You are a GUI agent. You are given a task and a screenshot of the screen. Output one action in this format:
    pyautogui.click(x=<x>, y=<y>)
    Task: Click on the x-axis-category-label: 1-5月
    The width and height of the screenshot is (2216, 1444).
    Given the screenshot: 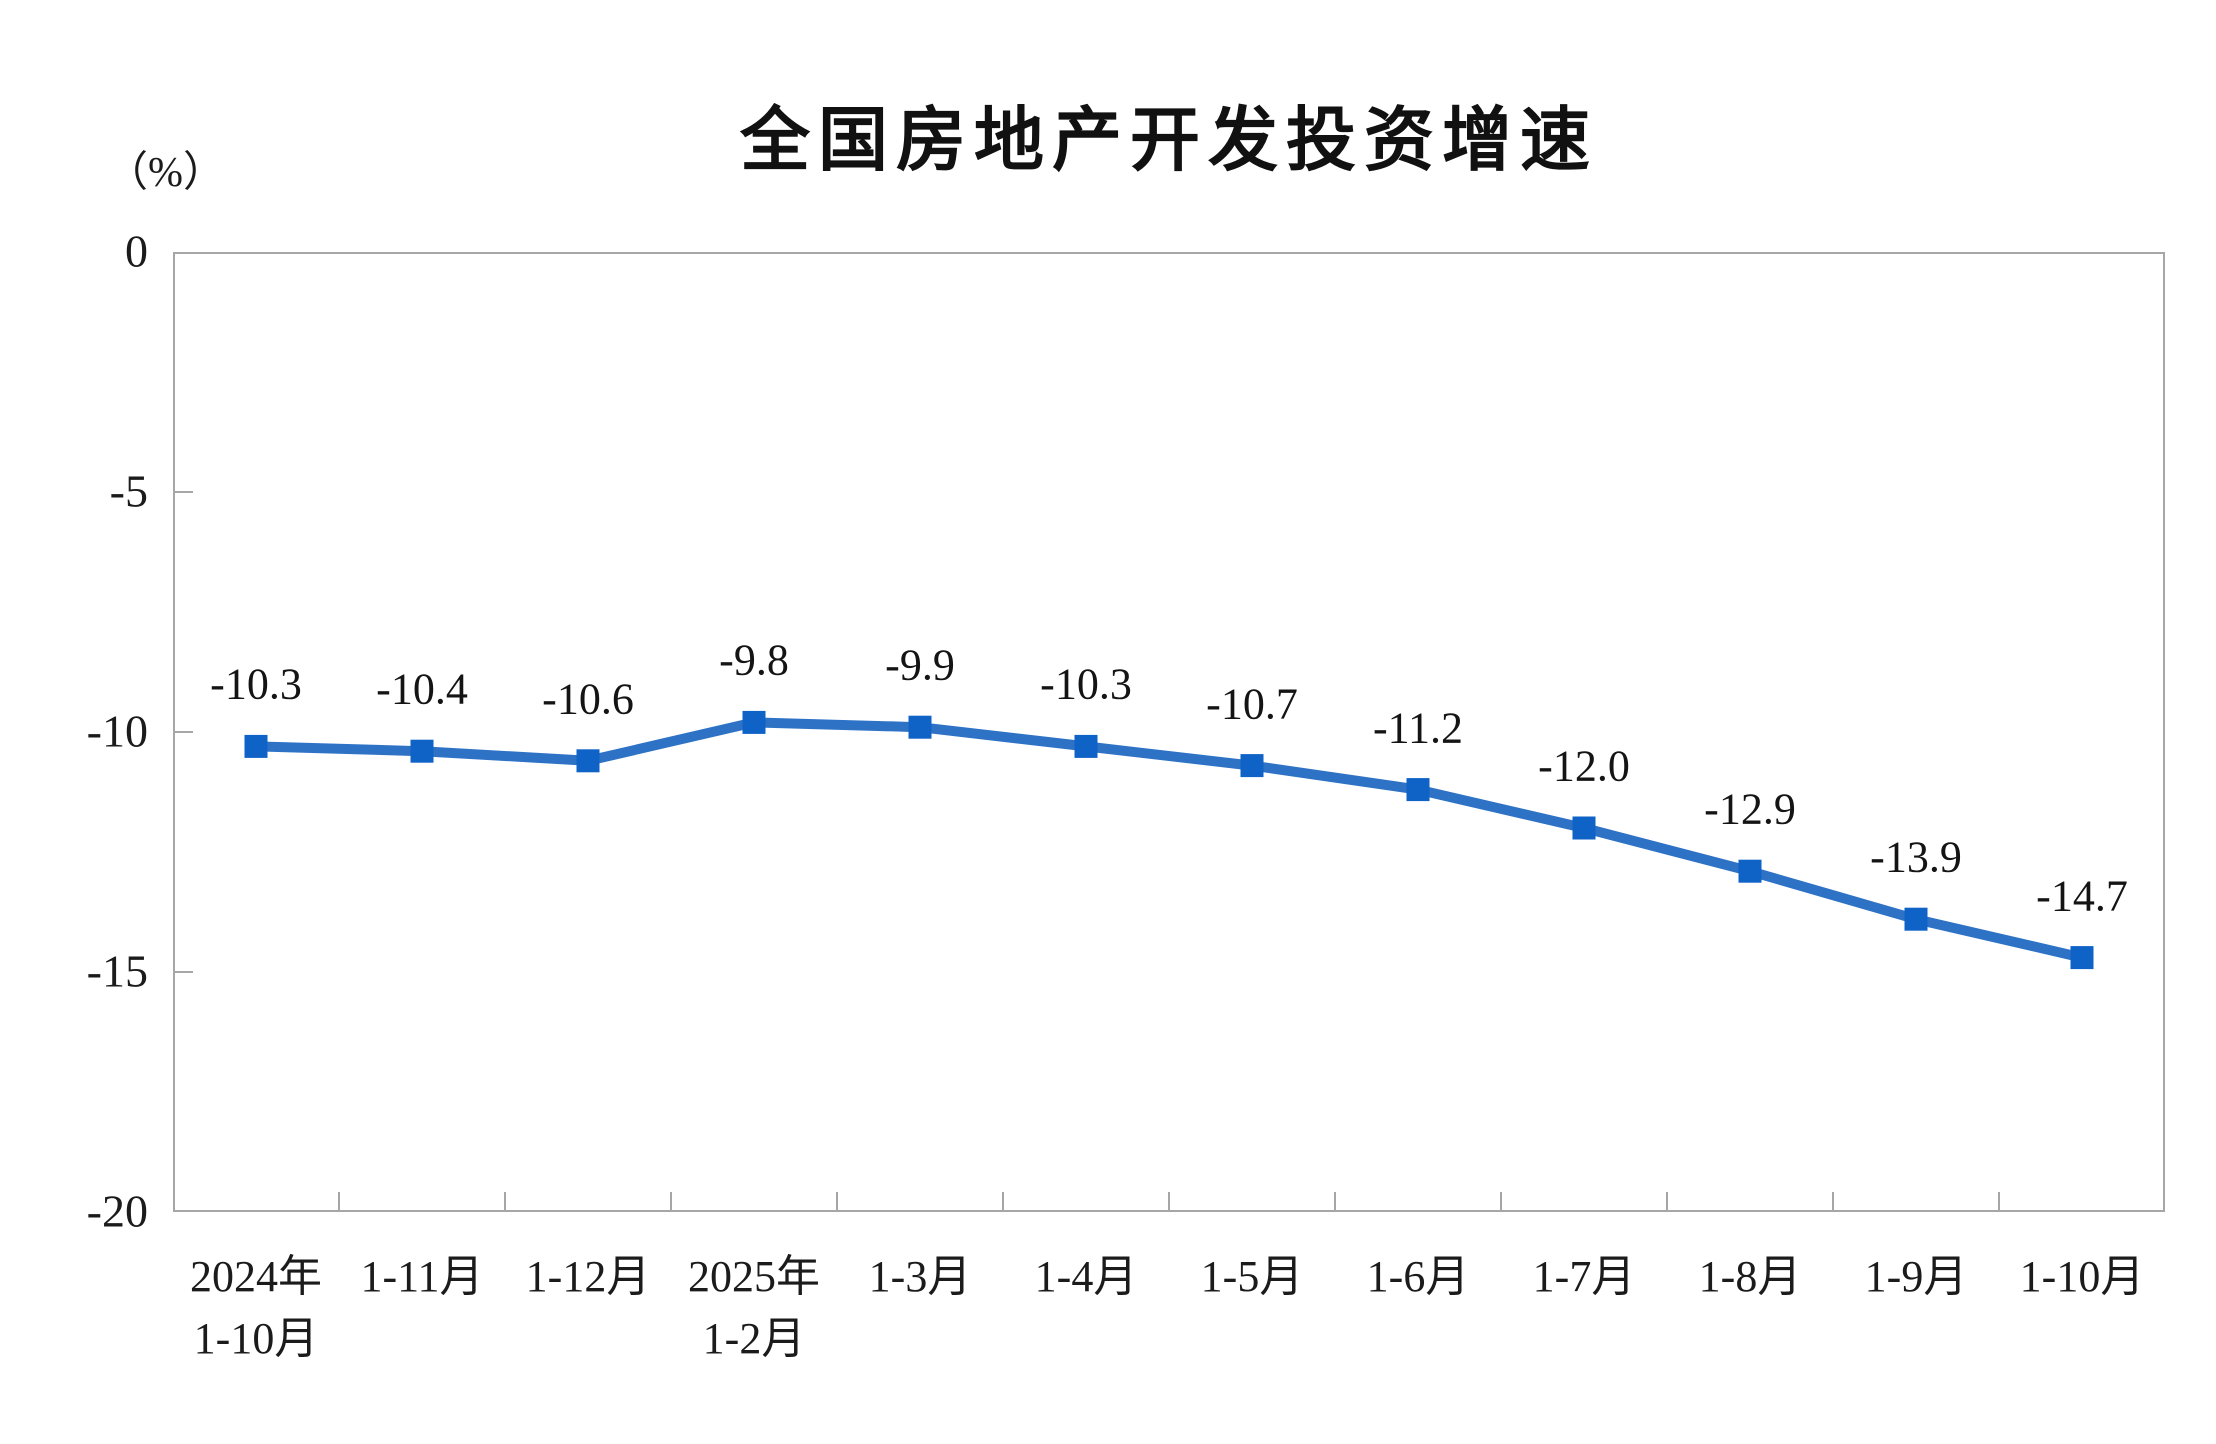 What is the action you would take?
    pyautogui.click(x=1252, y=1276)
    